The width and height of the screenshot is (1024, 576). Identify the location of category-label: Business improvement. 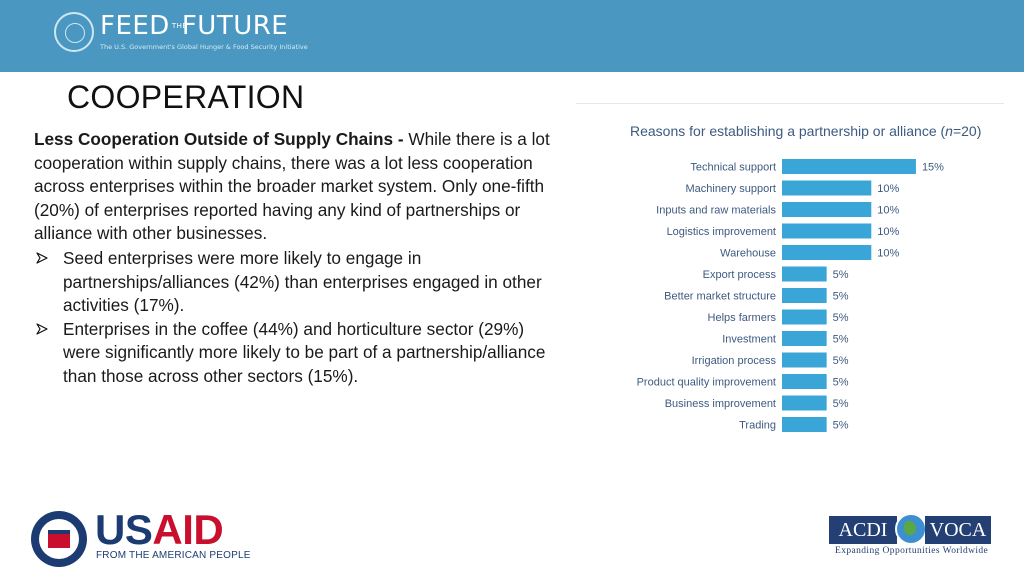
(720, 404).